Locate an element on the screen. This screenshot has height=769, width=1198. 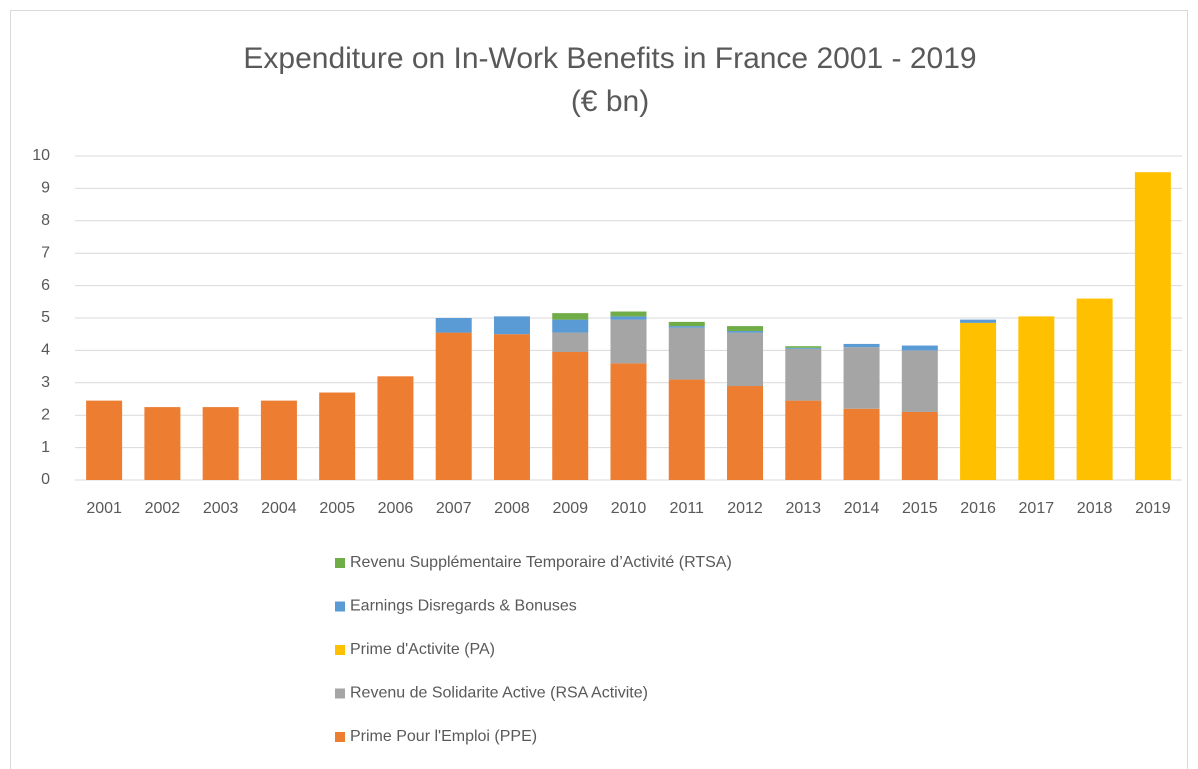
x-tick-label: 2005 is located at coordinates (337, 508).